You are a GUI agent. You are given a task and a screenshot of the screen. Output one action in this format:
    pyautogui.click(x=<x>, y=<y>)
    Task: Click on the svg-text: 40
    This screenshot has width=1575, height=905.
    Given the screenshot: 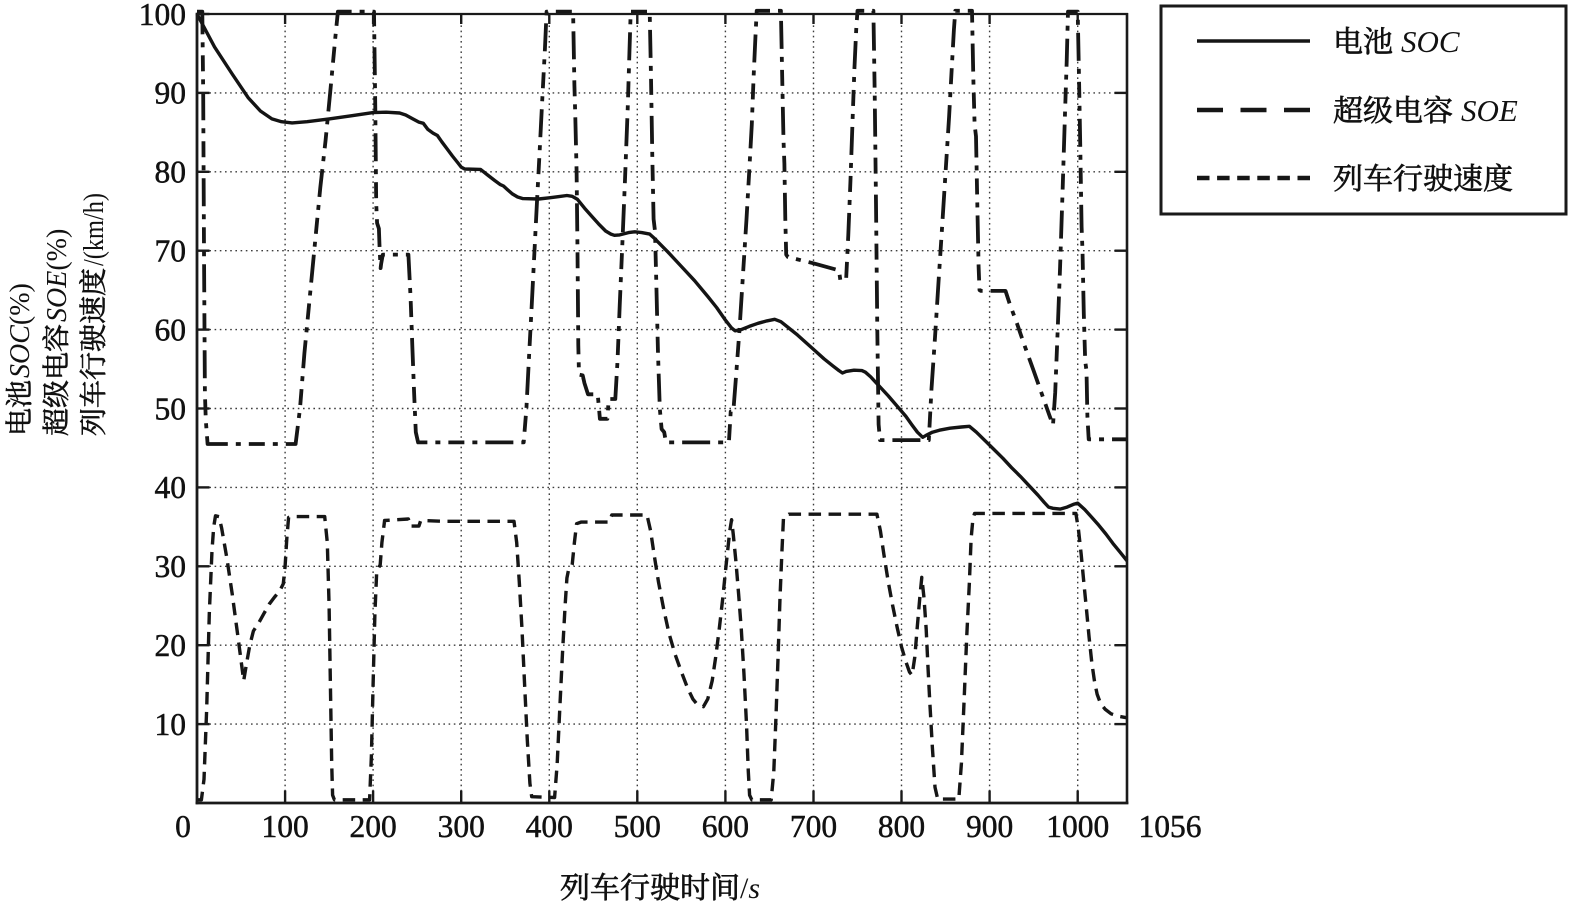 What is the action you would take?
    pyautogui.click(x=171, y=487)
    